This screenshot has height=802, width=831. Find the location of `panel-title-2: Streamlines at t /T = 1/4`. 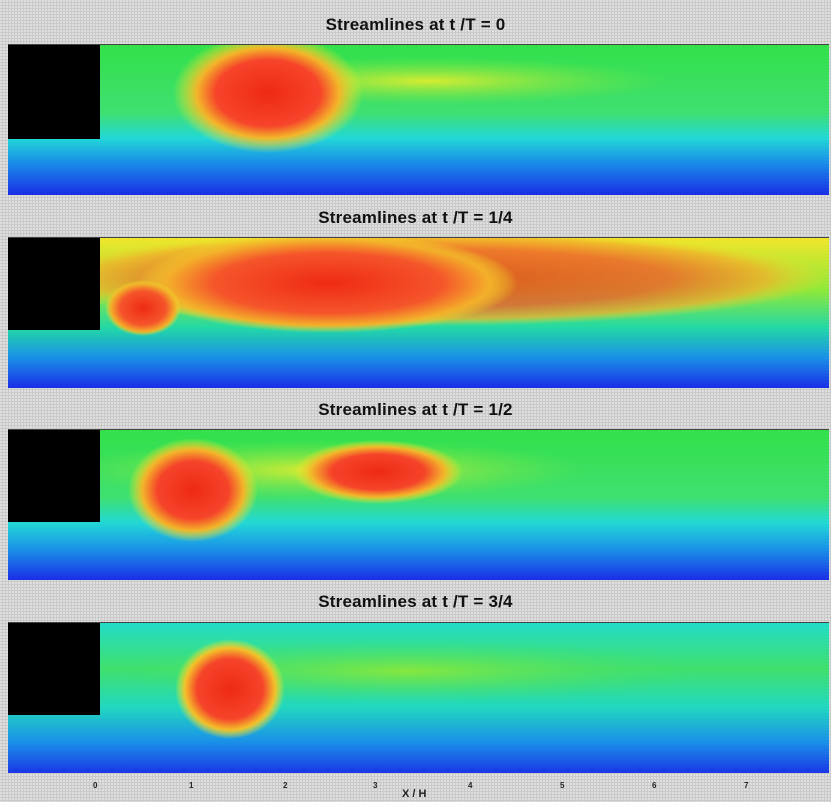

panel-title-2: Streamlines at t /T = 1/4 is located at coordinates (415, 217).